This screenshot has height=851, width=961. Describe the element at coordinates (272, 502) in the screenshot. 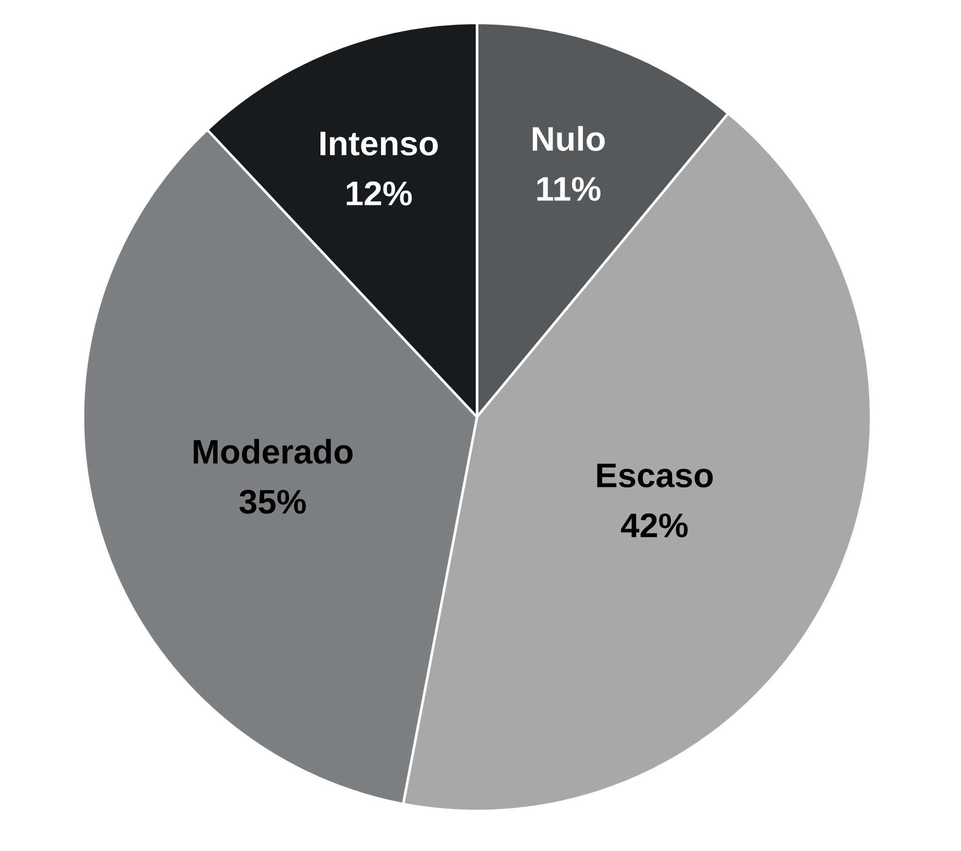

I see `data-label: 35%` at that location.